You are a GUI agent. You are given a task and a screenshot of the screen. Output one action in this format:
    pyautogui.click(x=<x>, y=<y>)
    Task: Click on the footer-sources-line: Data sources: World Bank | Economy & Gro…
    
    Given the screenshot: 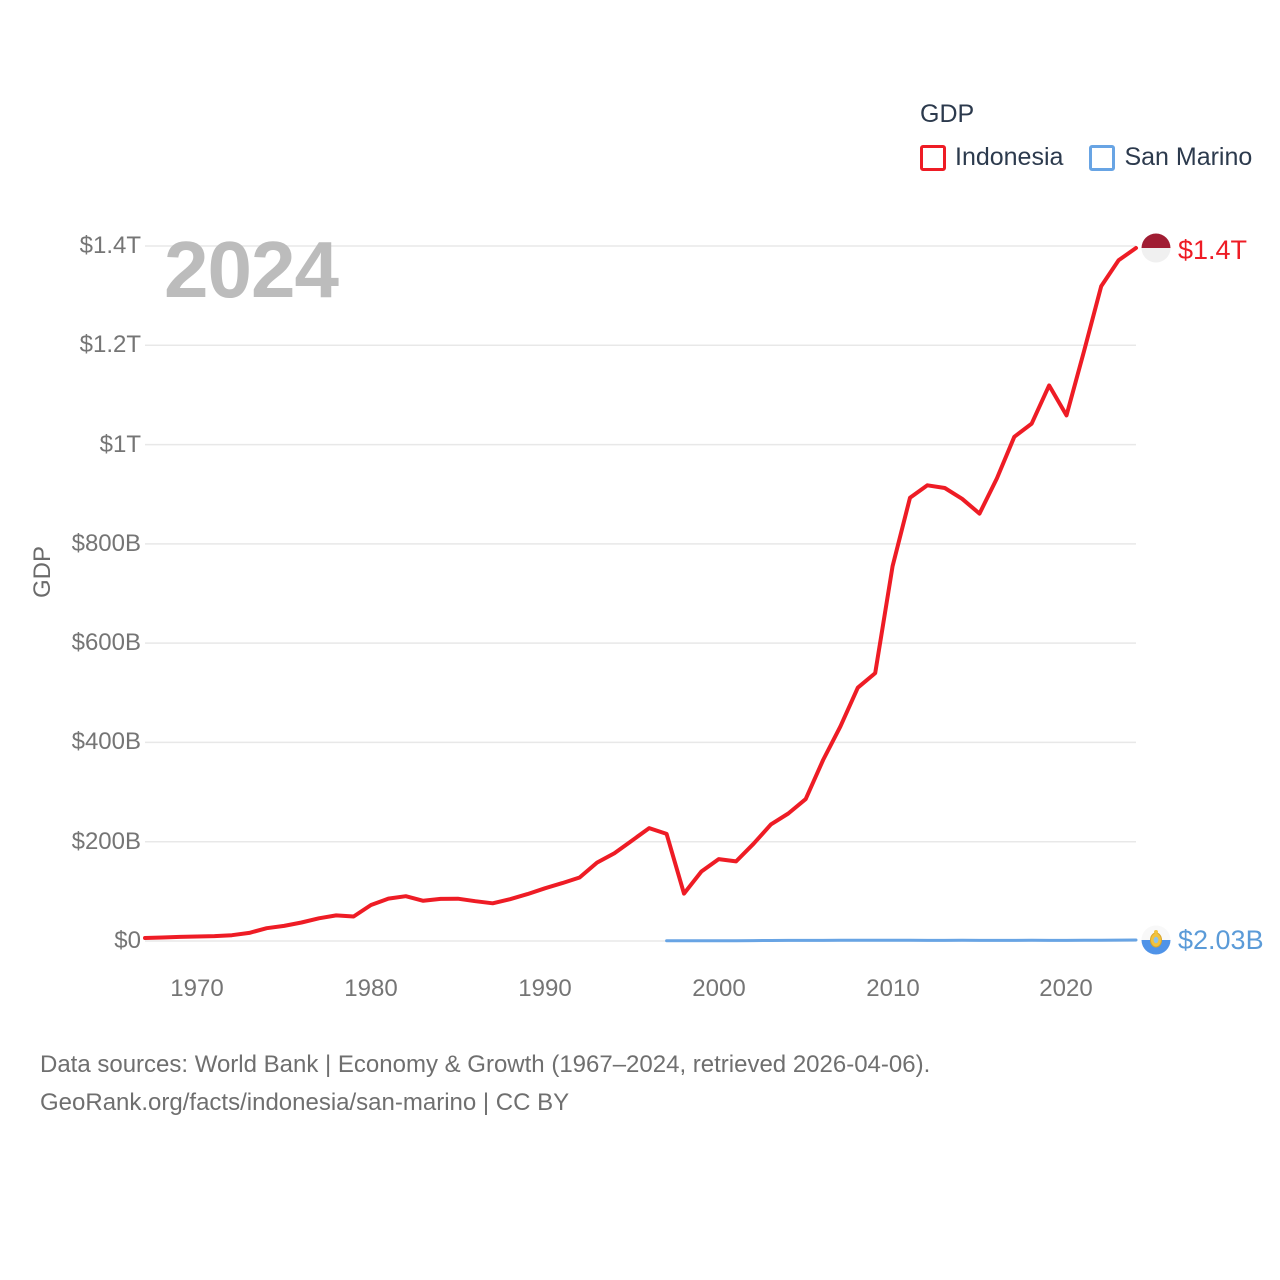 What is the action you would take?
    pyautogui.click(x=485, y=1064)
    